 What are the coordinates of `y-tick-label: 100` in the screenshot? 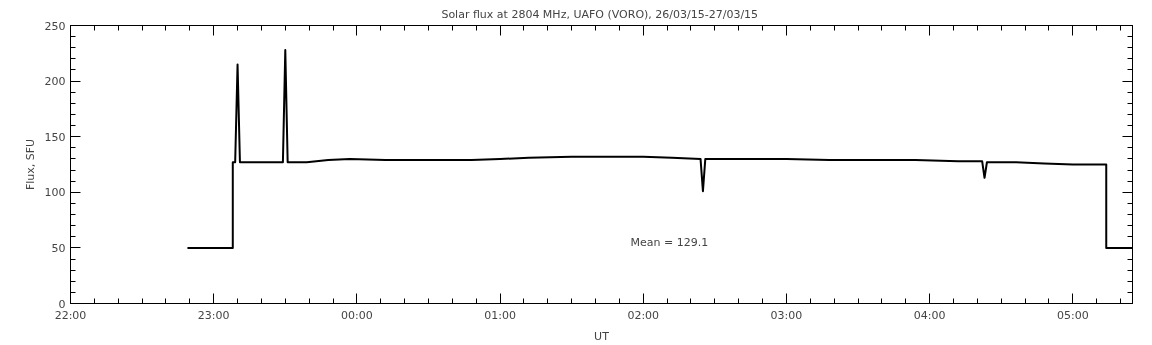 It's located at (55, 193).